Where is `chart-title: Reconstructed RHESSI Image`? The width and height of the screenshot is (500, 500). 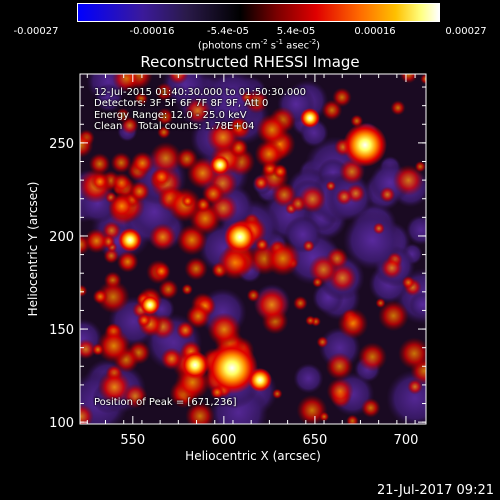 chart-title: Reconstructed RHESSI Image is located at coordinates (250, 62).